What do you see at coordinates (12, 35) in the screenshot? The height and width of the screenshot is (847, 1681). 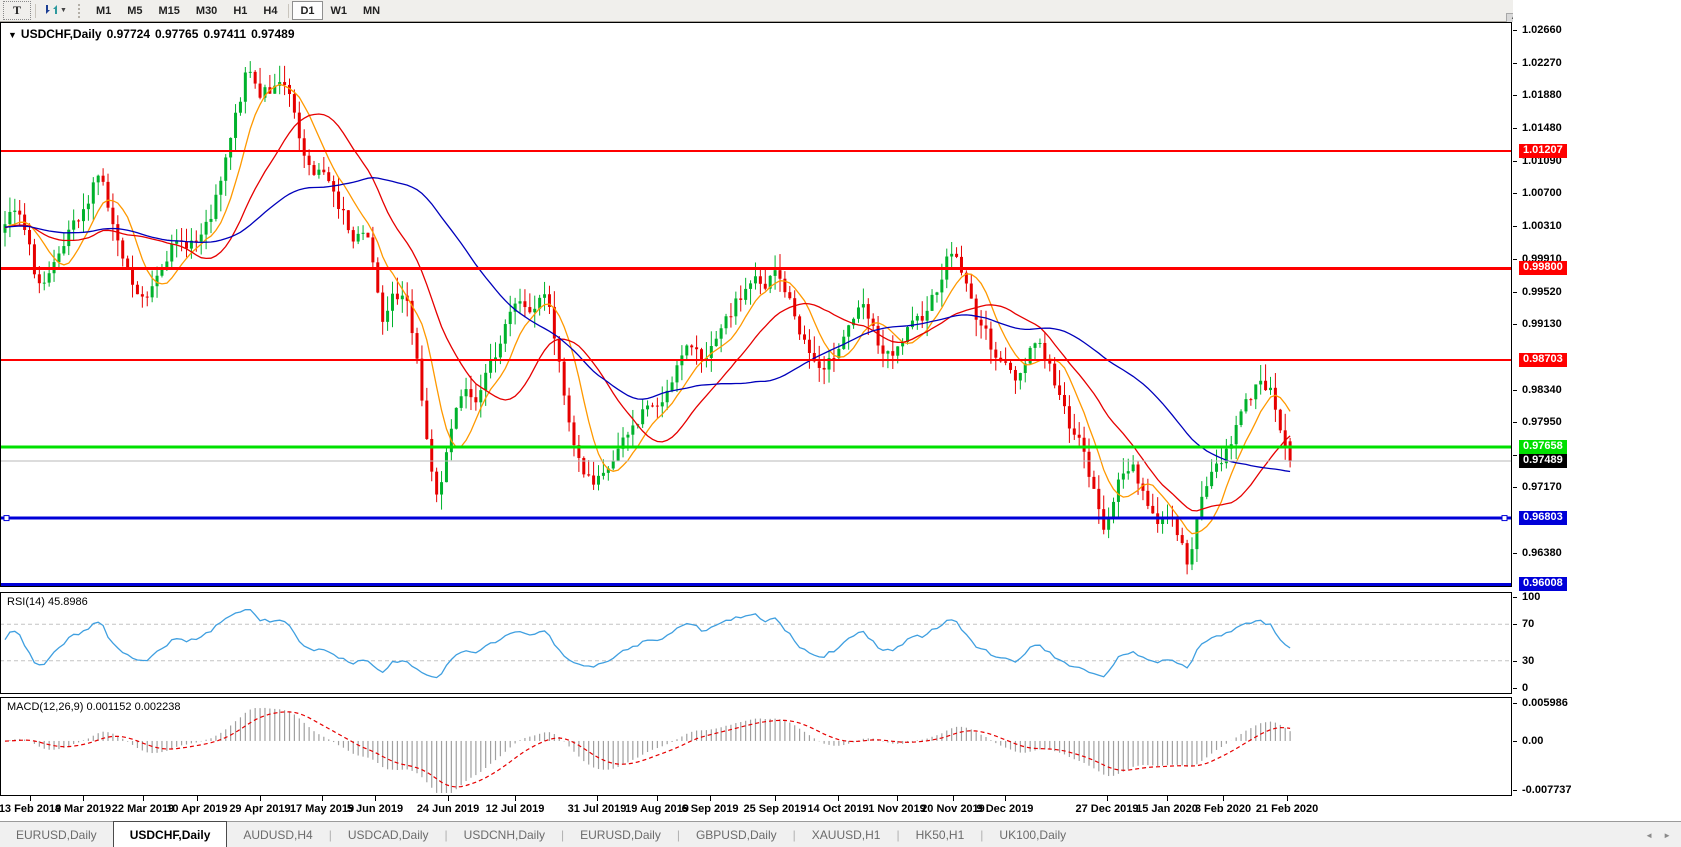 I see `collapse-icon: ▼` at bounding box center [12, 35].